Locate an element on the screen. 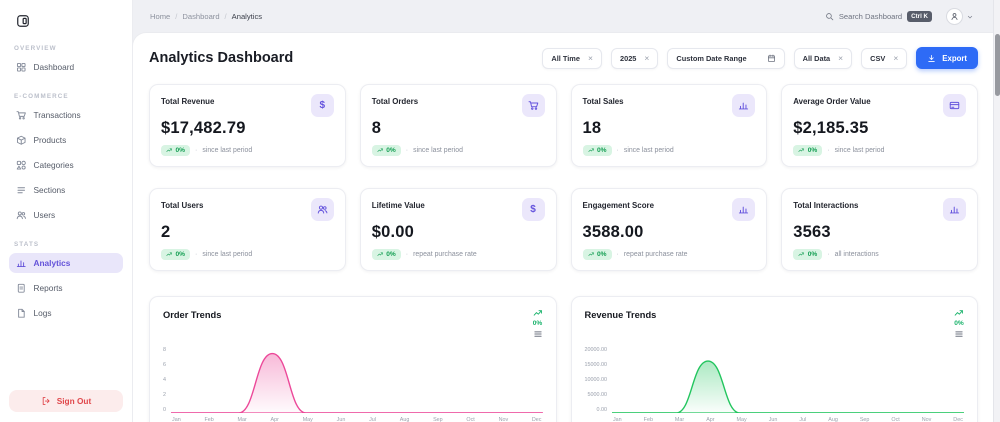 Image resolution: width=1000 pixels, height=422 pixels. sidebar-item-analytics: Analytics is located at coordinates (66, 263).